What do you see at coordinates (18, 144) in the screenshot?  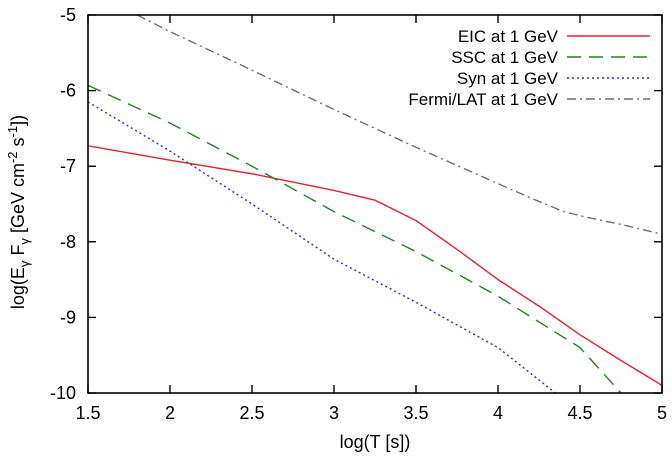 I see `y-title-units-mid: s` at bounding box center [18, 144].